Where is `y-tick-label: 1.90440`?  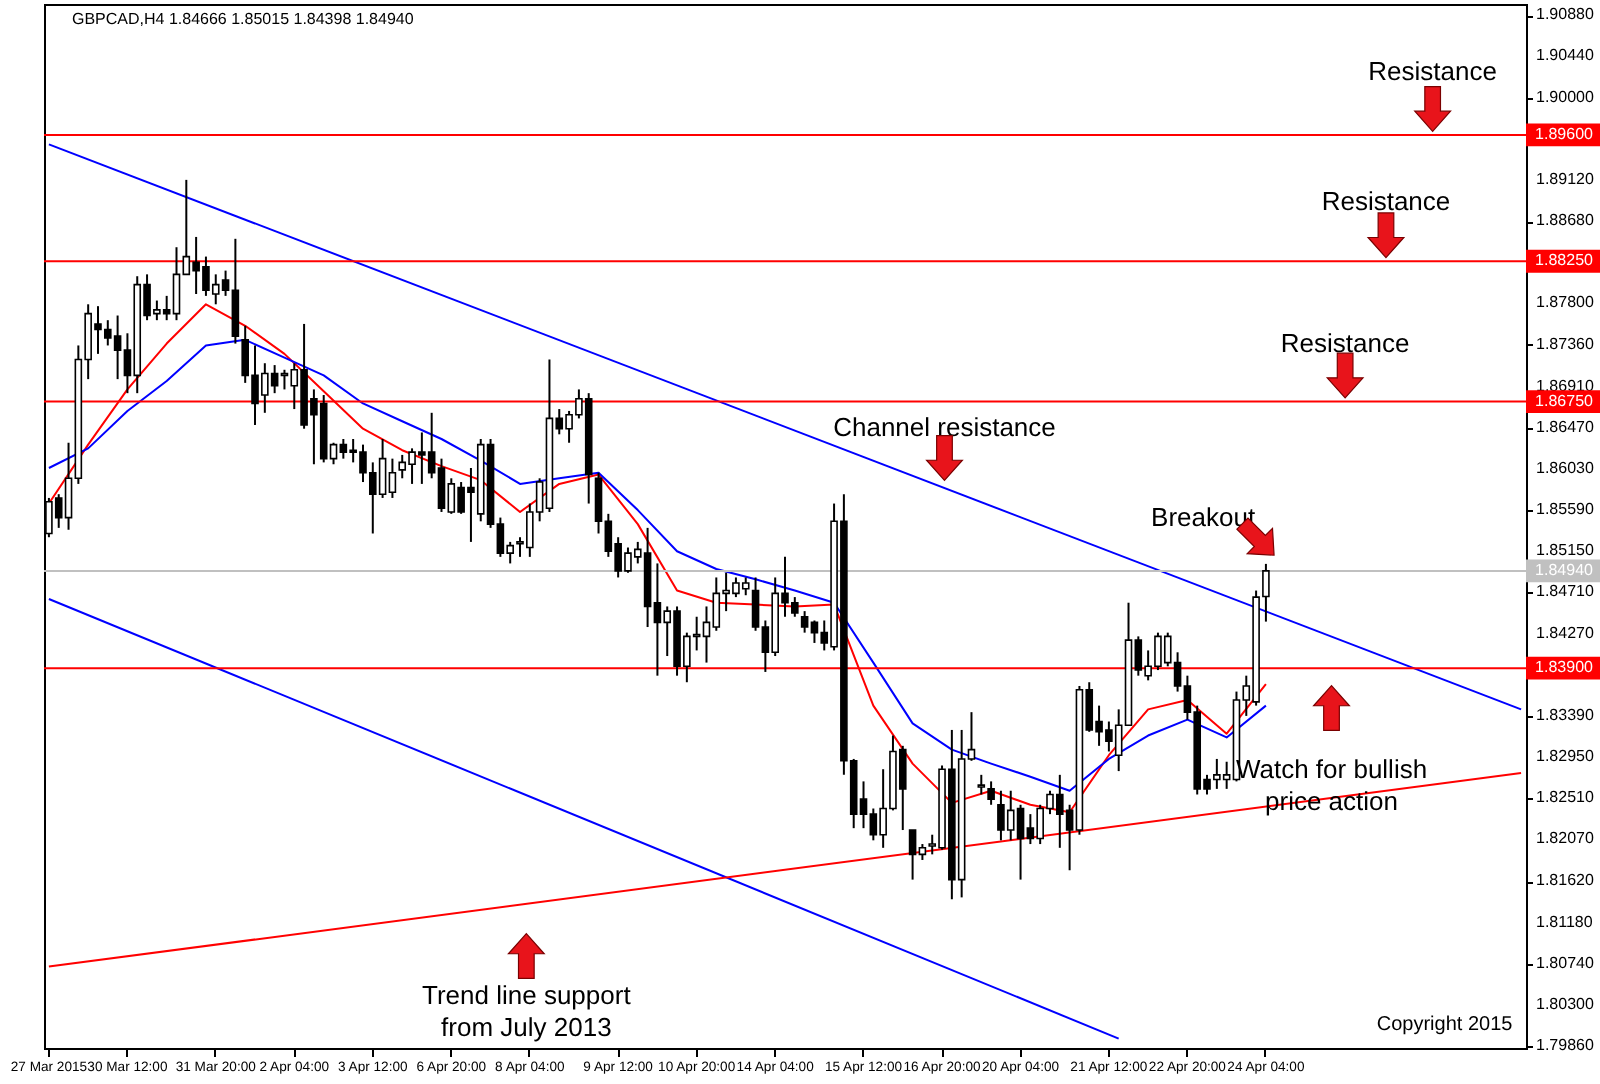
y-tick-label: 1.90440 is located at coordinates (1565, 55).